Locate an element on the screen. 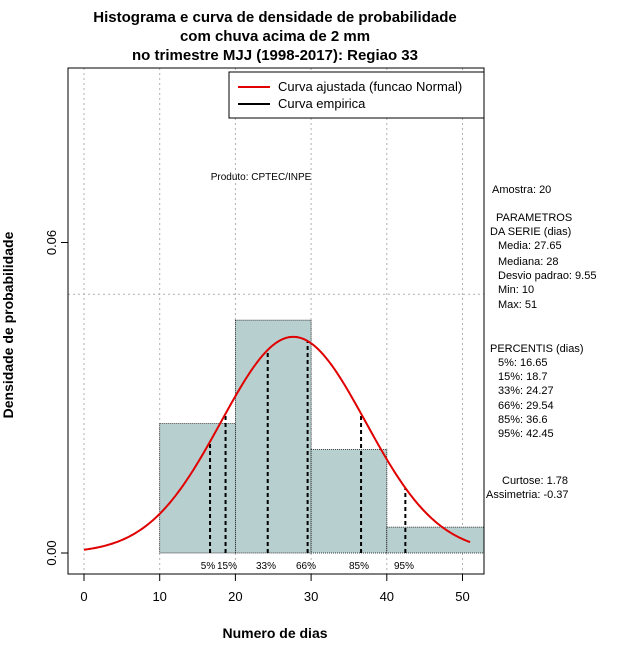  param-max: Max: 51 is located at coordinates (517, 305).